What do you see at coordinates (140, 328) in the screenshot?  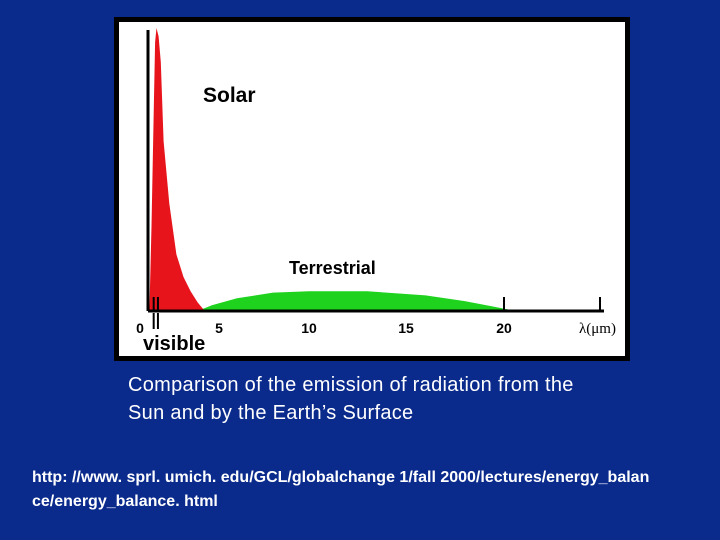 I see `x-tick-label-0: 0` at bounding box center [140, 328].